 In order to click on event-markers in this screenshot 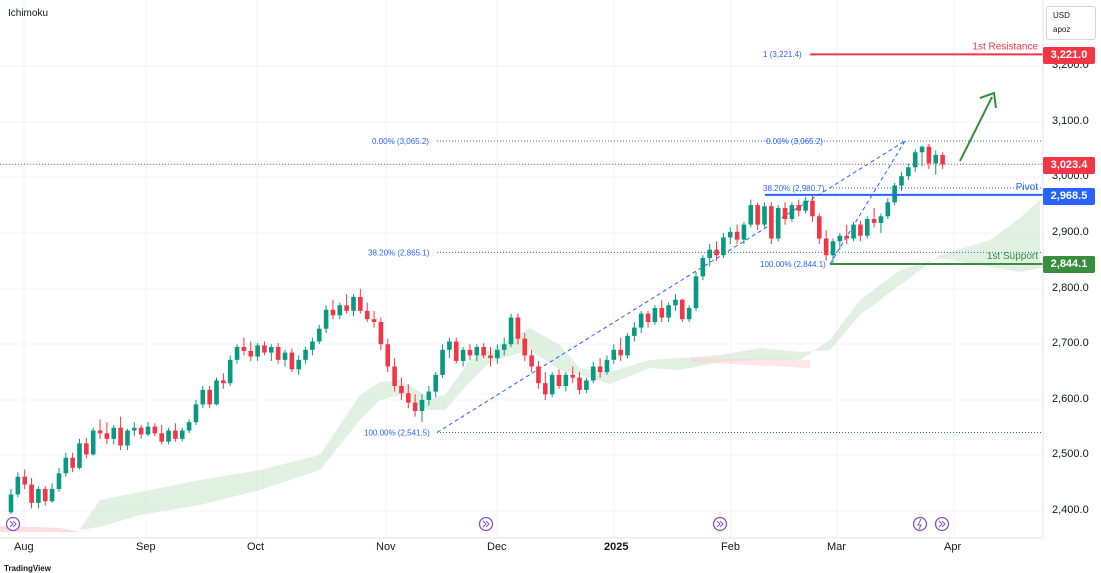, I will do `click(477, 524)`.